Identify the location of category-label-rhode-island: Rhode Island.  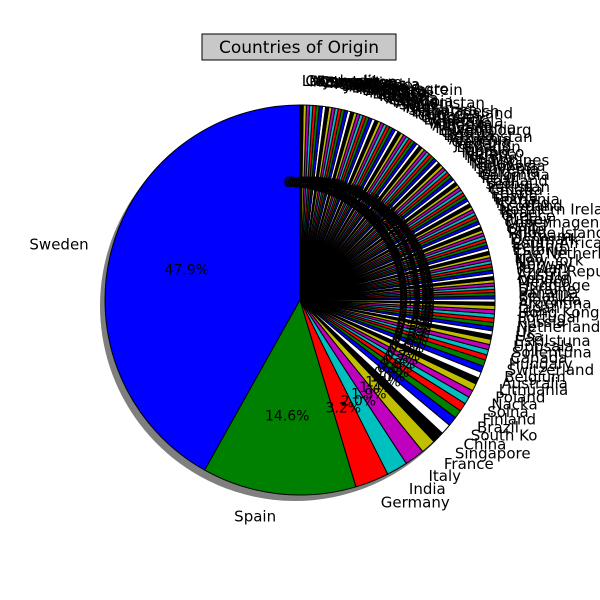
(554, 233).